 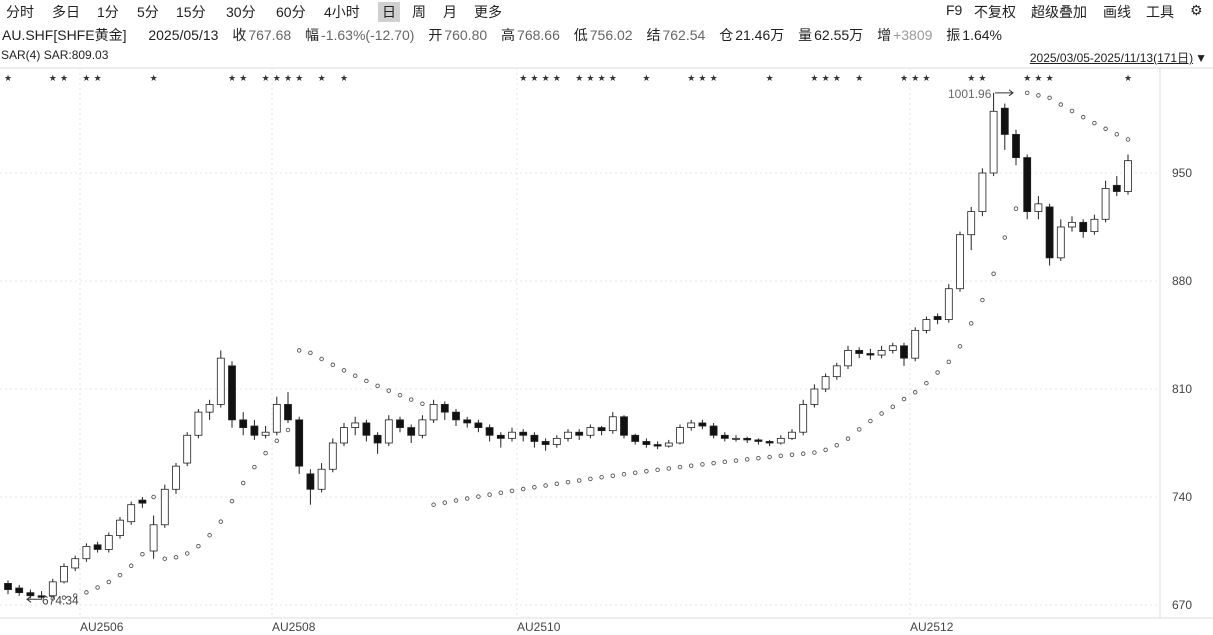 What do you see at coordinates (466, 35) in the screenshot?
I see `open-value: 760.80` at bounding box center [466, 35].